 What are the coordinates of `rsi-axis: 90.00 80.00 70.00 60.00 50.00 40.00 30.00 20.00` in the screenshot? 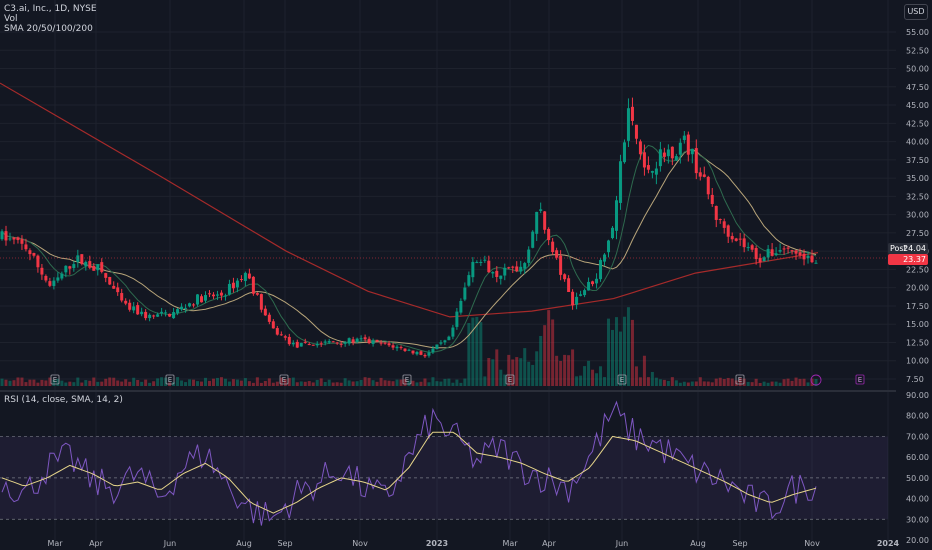 It's located at (917, 468).